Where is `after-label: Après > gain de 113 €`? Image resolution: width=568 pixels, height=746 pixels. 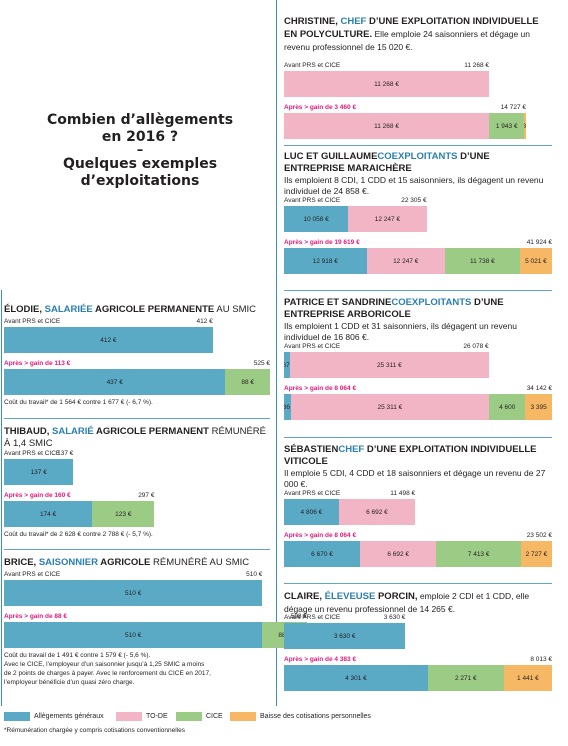
after-label: Après > gain de 113 € is located at coordinates (37, 363).